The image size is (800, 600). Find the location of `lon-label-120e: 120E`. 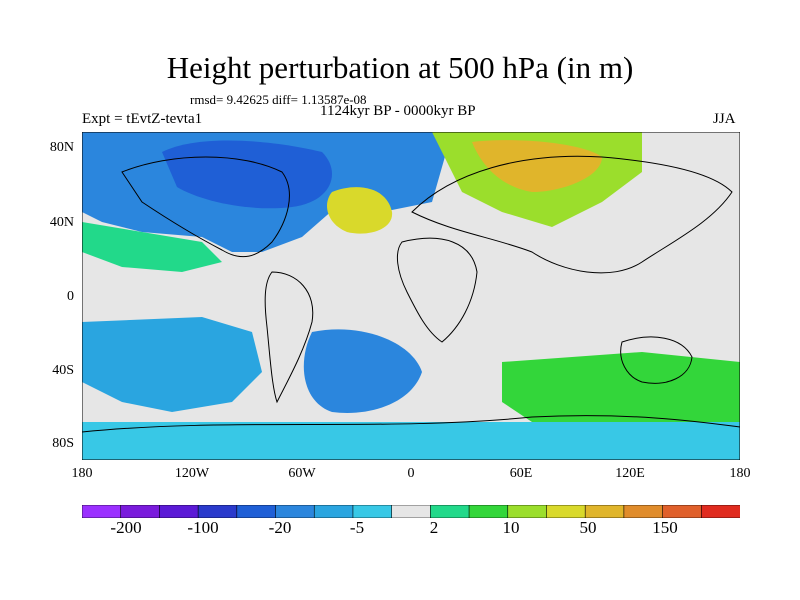

lon-label-120e: 120E is located at coordinates (630, 473).